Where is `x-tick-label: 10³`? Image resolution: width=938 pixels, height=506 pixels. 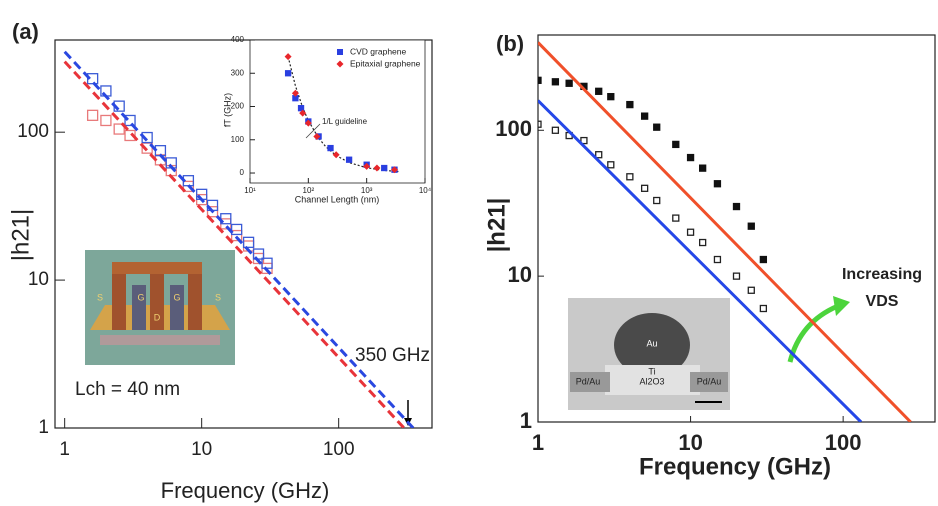 x-tick-label: 10³ is located at coordinates (367, 190).